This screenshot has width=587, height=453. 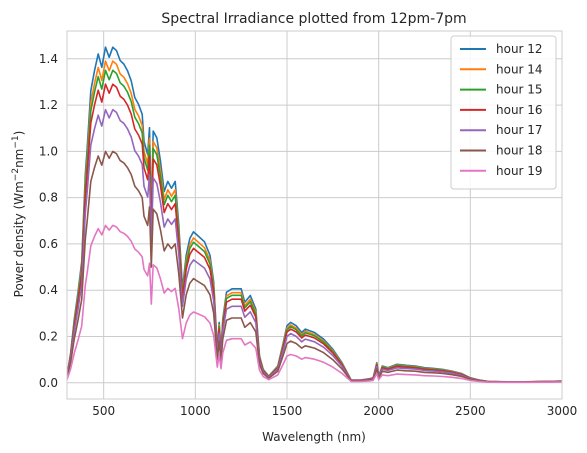 I want to click on x-axis-ticks: 500 1000 1500 2000 2500 3000, so click(x=334, y=411).